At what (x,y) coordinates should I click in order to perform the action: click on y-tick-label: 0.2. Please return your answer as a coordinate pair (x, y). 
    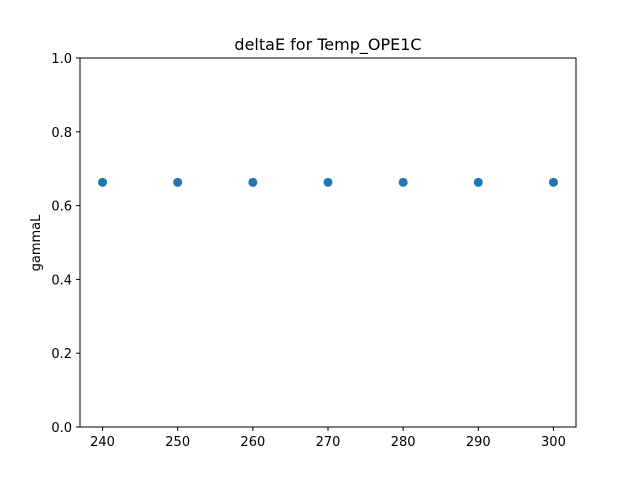
    Looking at the image, I should click on (61, 354).